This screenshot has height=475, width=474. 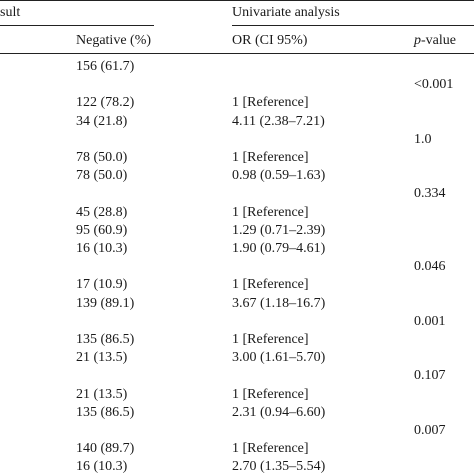 I want to click on cell-p-value: 0.334, so click(x=430, y=193).